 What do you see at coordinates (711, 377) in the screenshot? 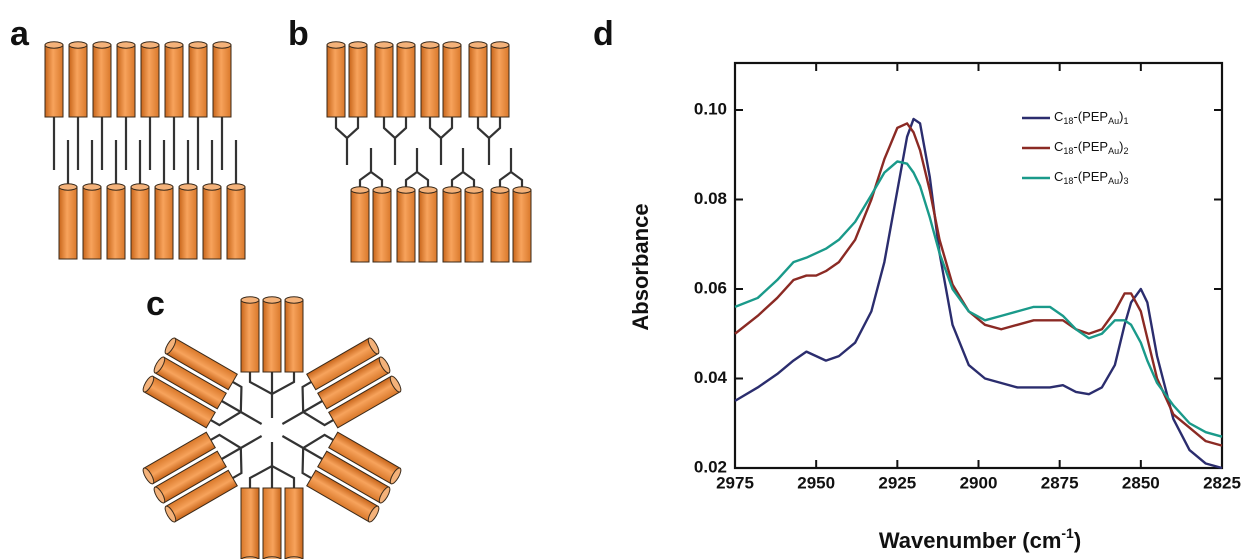
I see `y-tick-label: 0.04` at bounding box center [711, 377].